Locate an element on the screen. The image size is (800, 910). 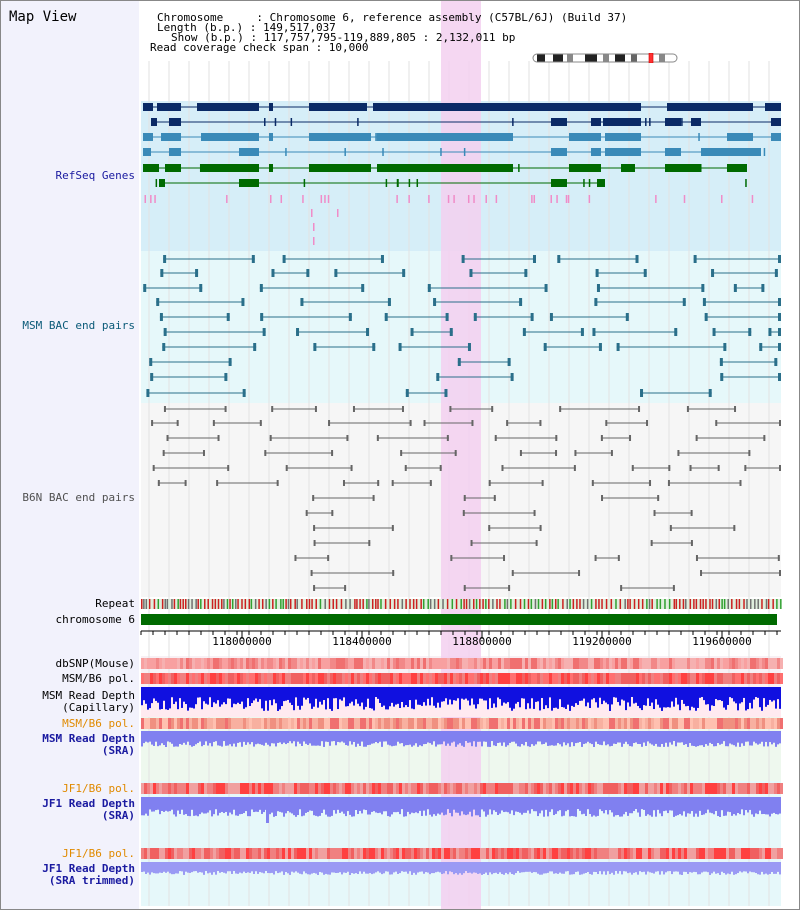
track-label-refseq: RefSeq Genes is located at coordinates (95, 175).